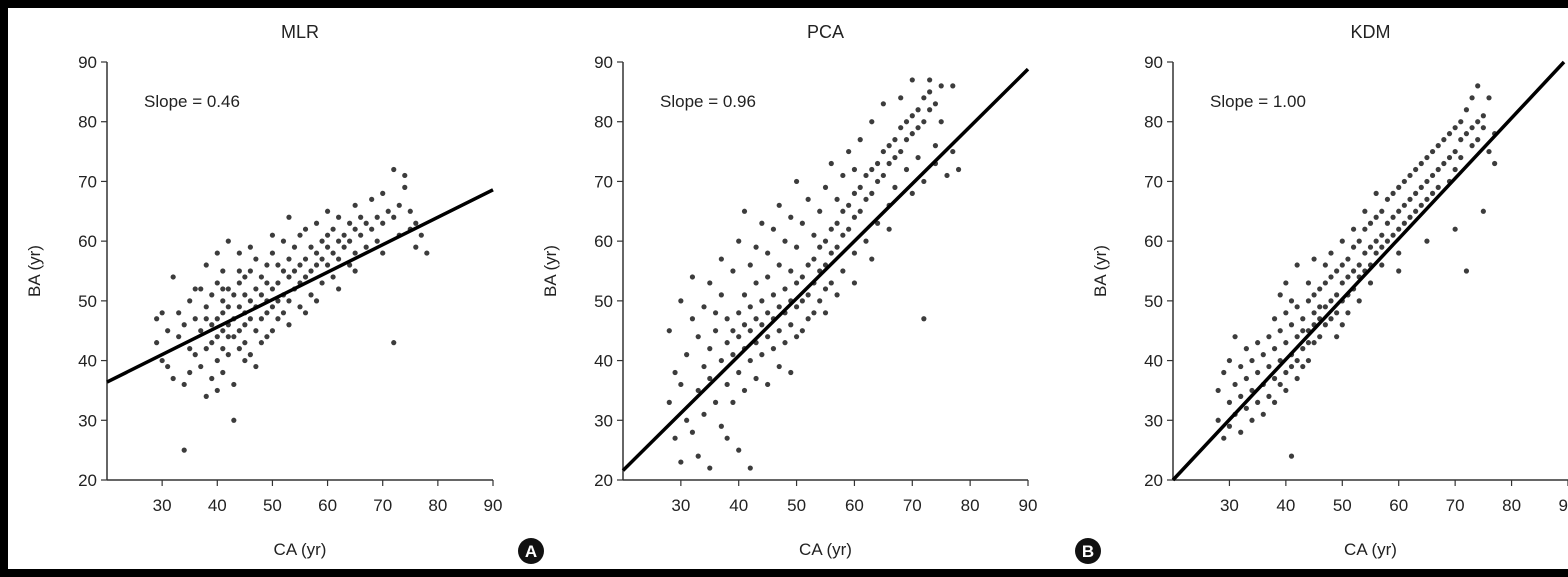  What do you see at coordinates (493, 505) in the screenshot?
I see `x-tick-label: 90` at bounding box center [493, 505].